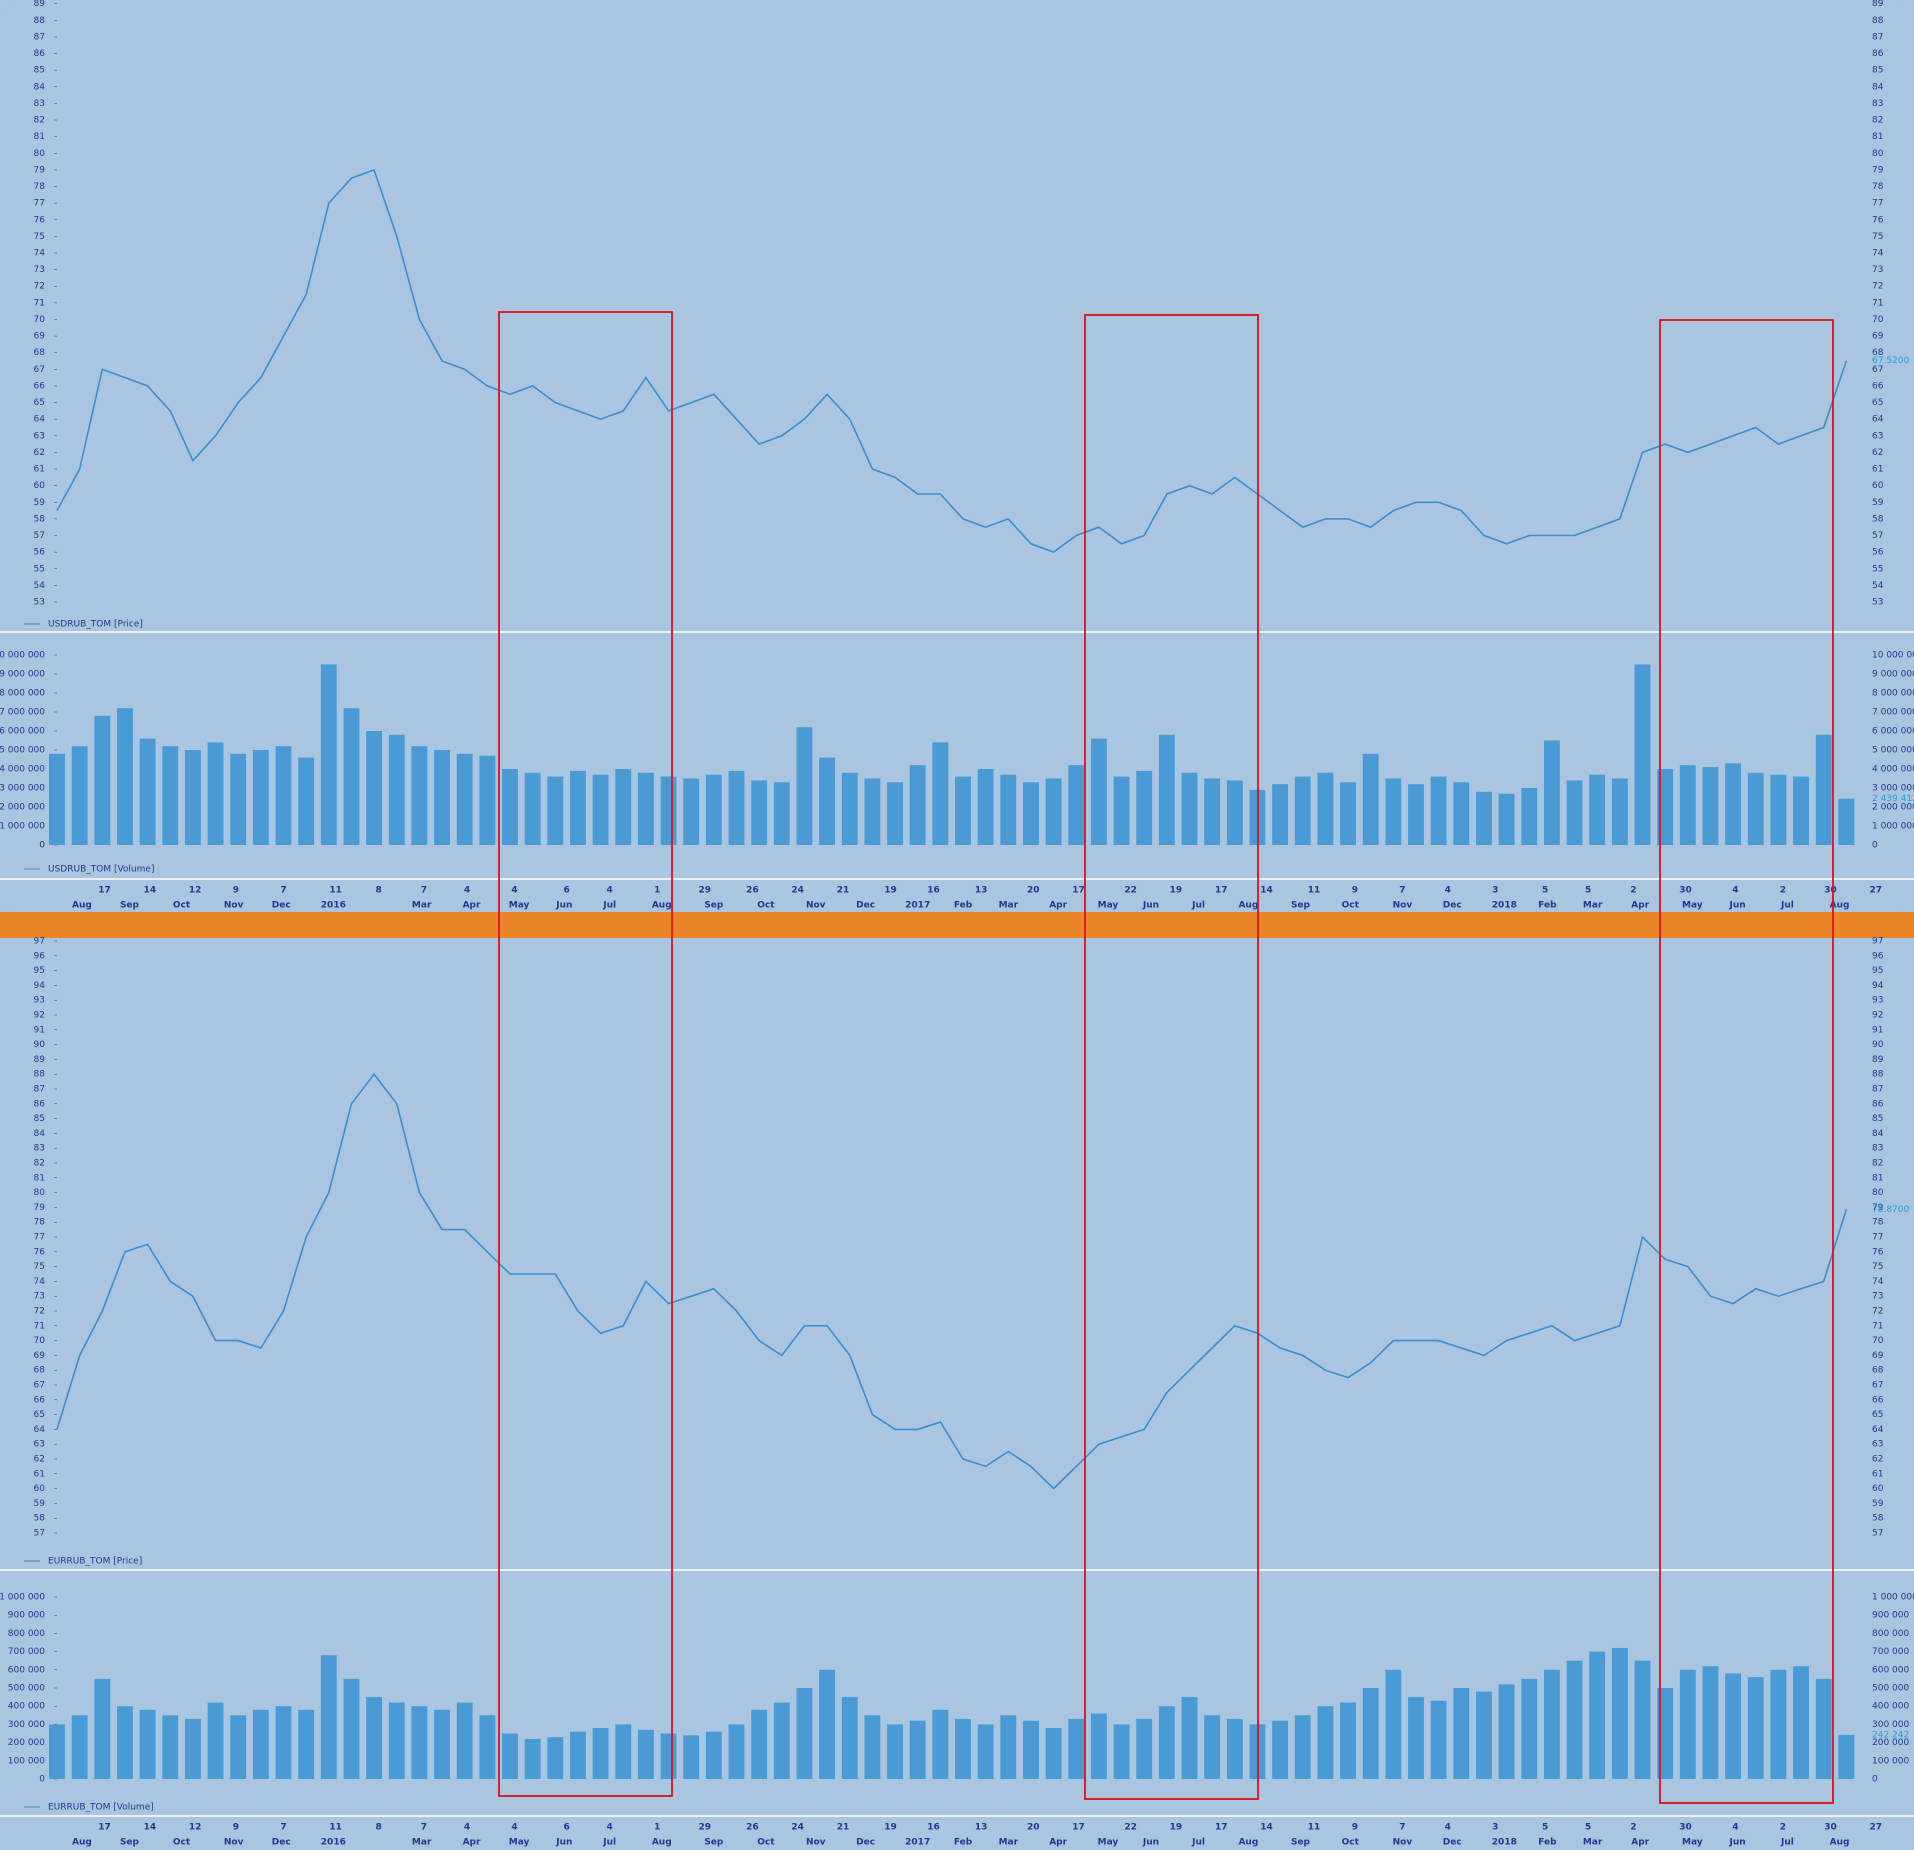 The image size is (1914, 1850). Describe the element at coordinates (1877, 1178) in the screenshot. I see `y-tick-label-right: 81` at that location.